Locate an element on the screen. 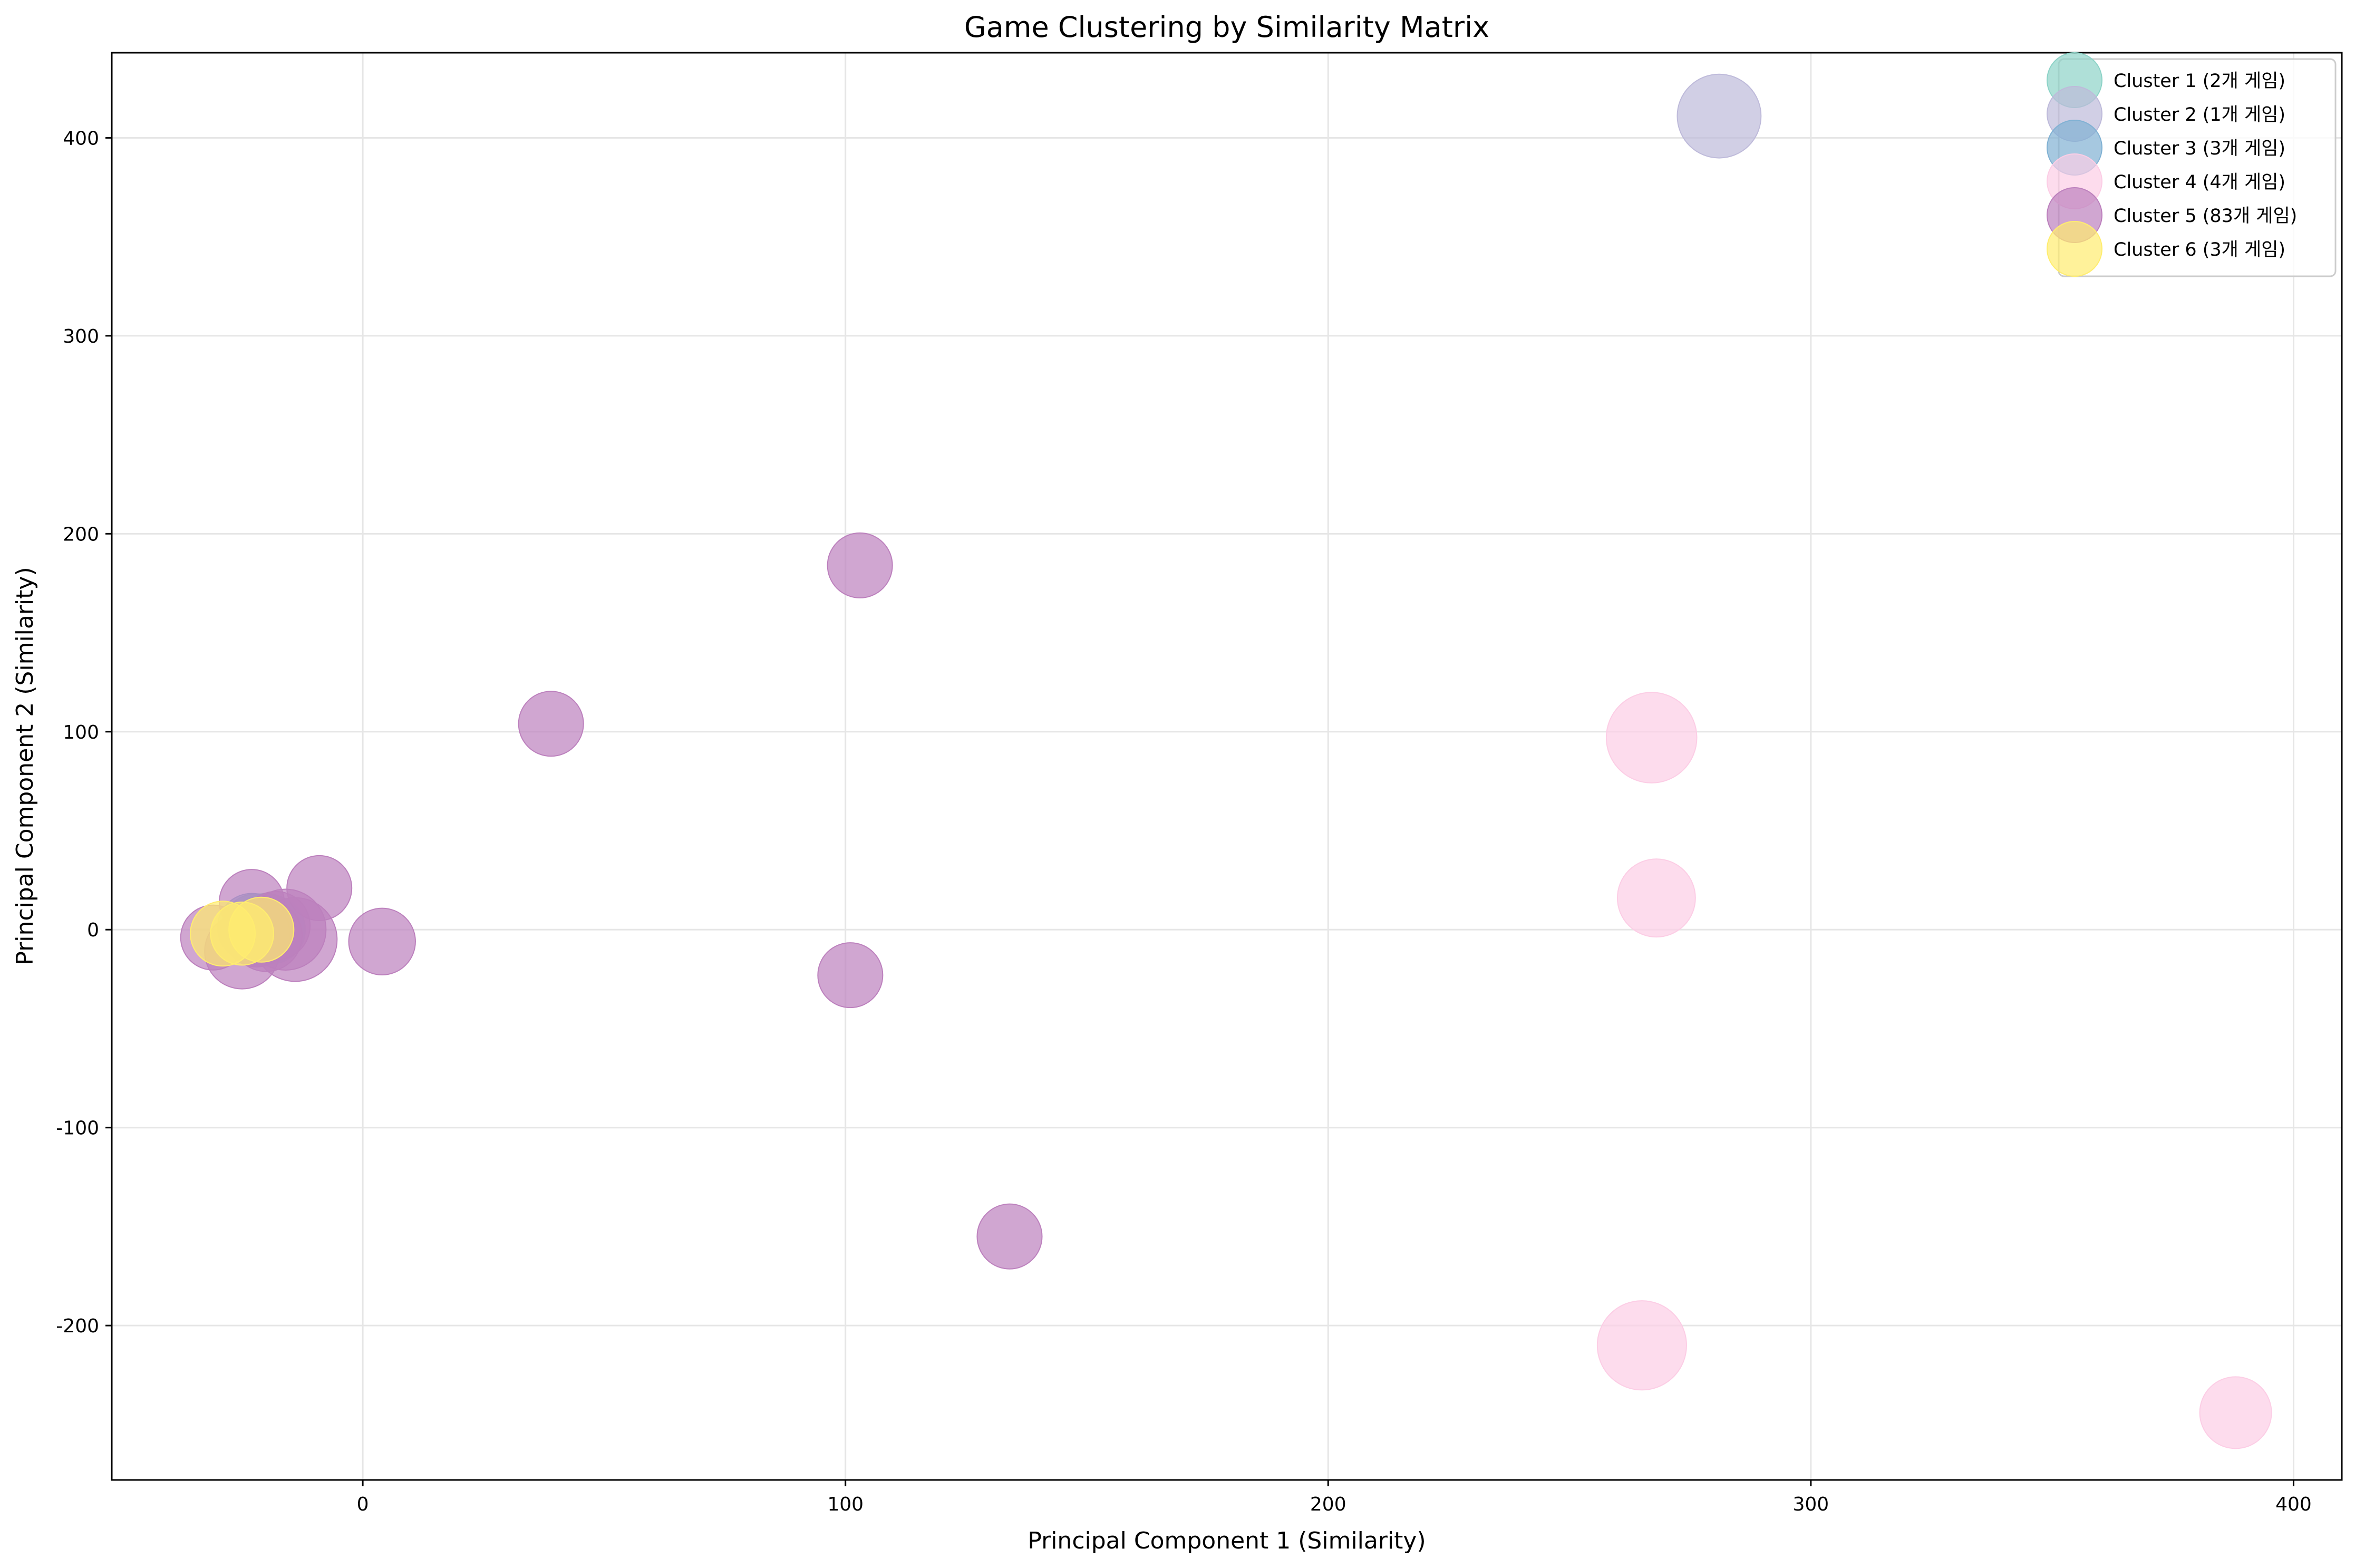  y-tick-label: 300 is located at coordinates (81, 336).